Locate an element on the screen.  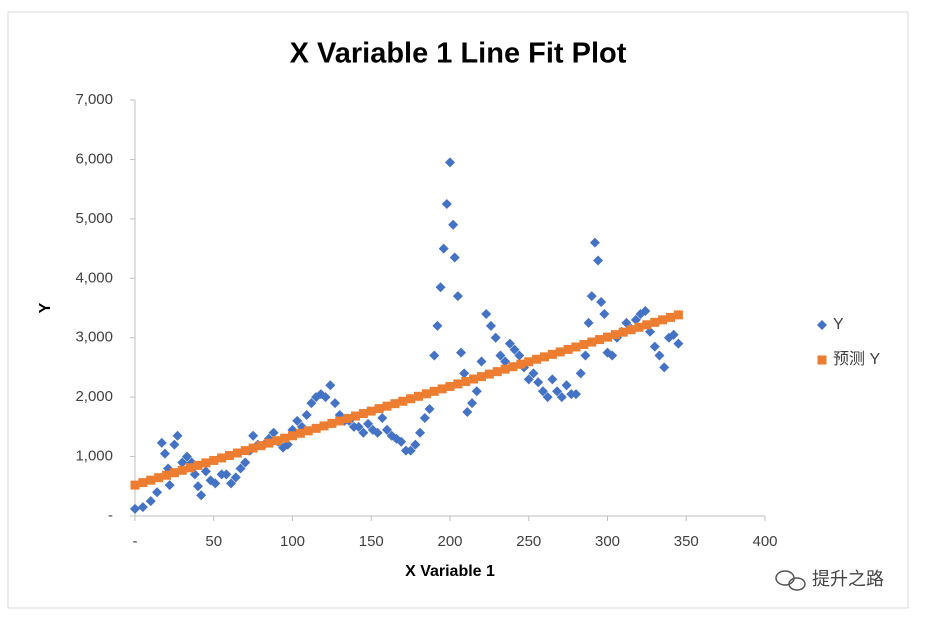
x-tick-label: 50 is located at coordinates (213, 541).